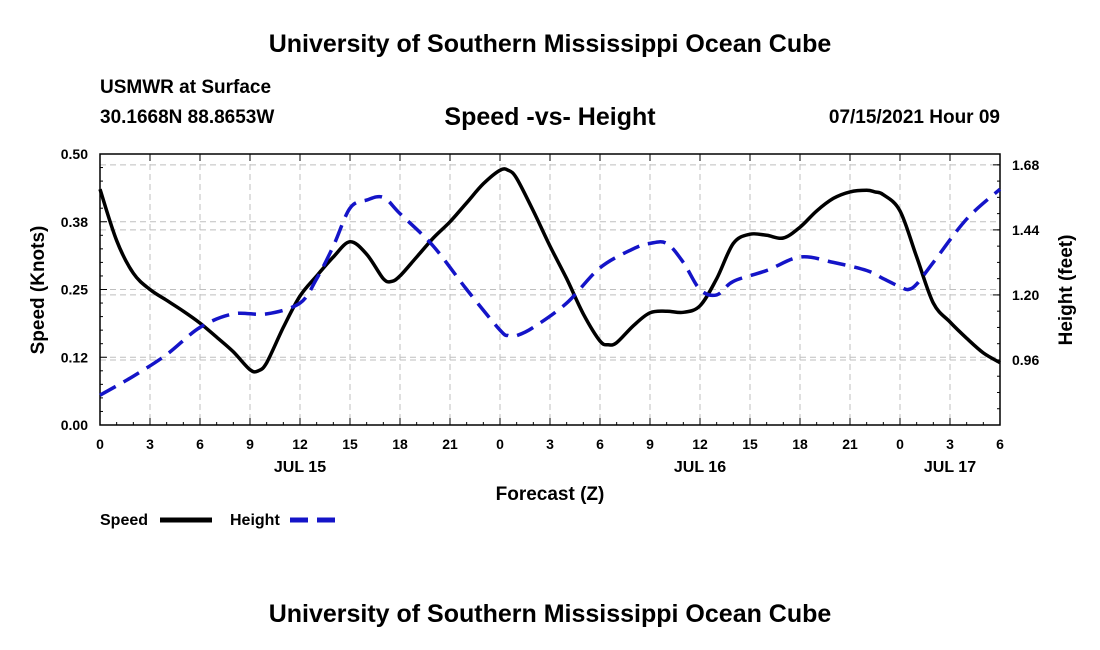 The height and width of the screenshot is (650, 1100). I want to click on y2-tick-label: 1.68, so click(1025, 165).